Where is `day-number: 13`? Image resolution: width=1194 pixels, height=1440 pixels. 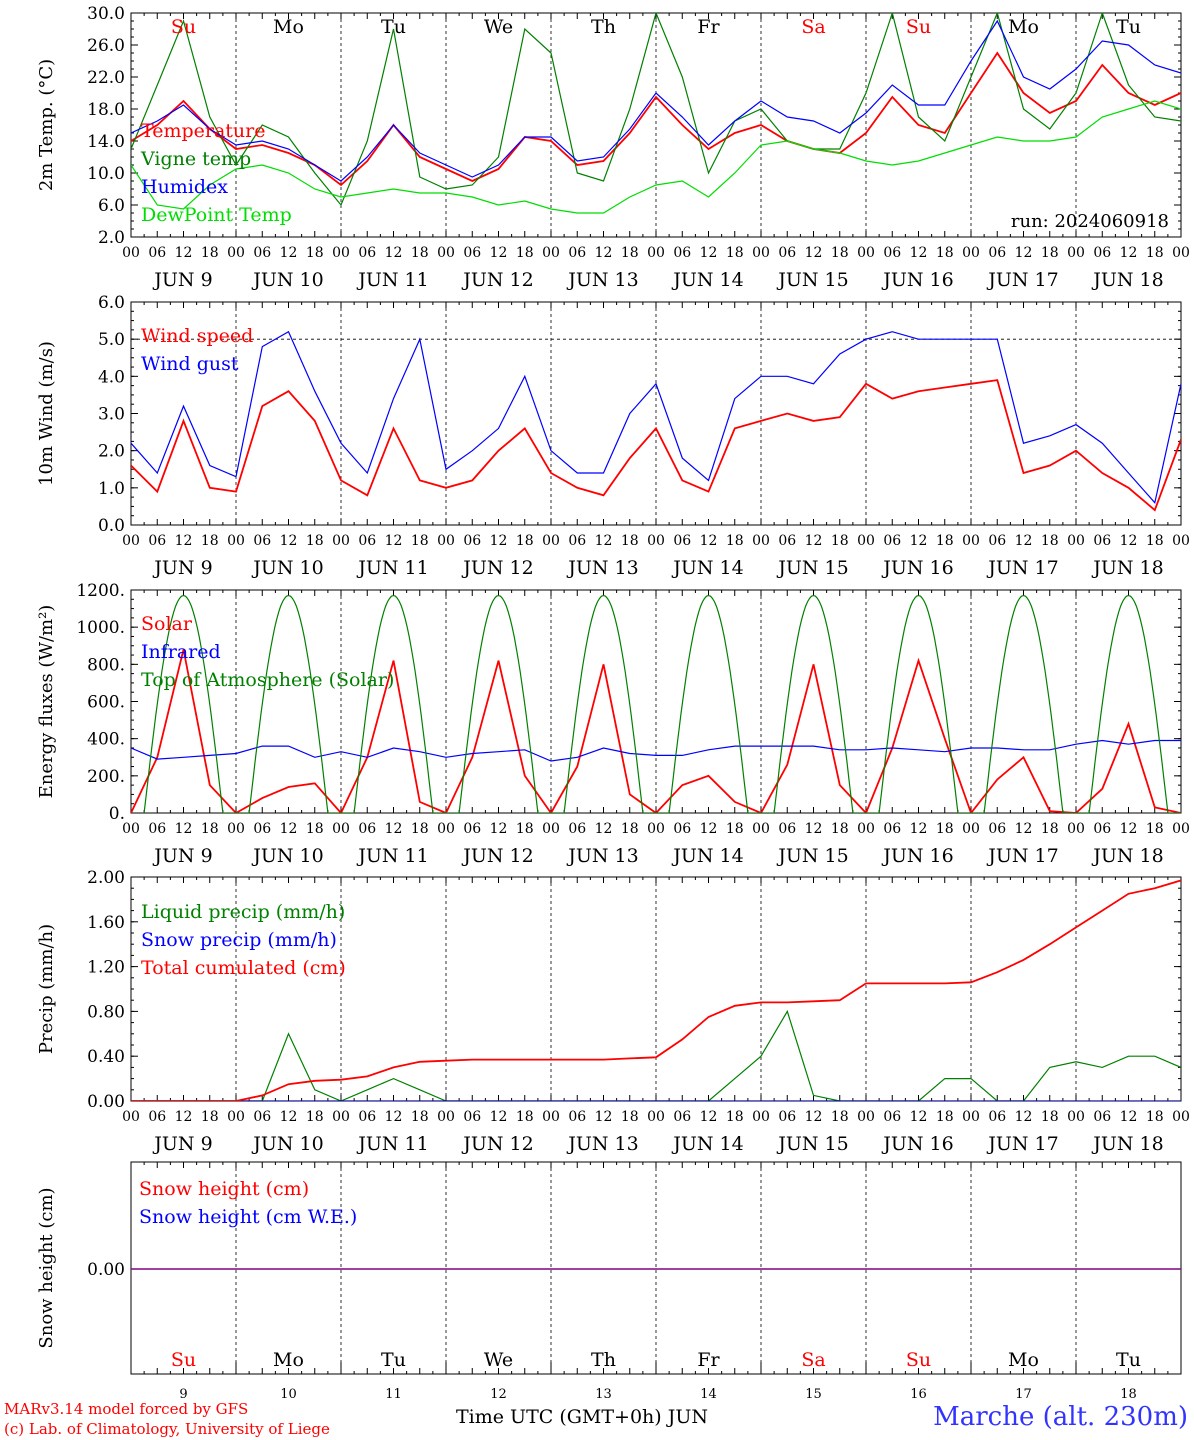
day-number: 13 is located at coordinates (603, 1394).